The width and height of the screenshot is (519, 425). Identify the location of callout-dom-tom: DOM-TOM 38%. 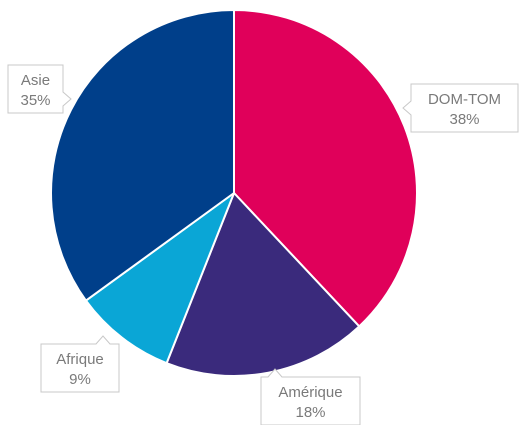
(460, 108).